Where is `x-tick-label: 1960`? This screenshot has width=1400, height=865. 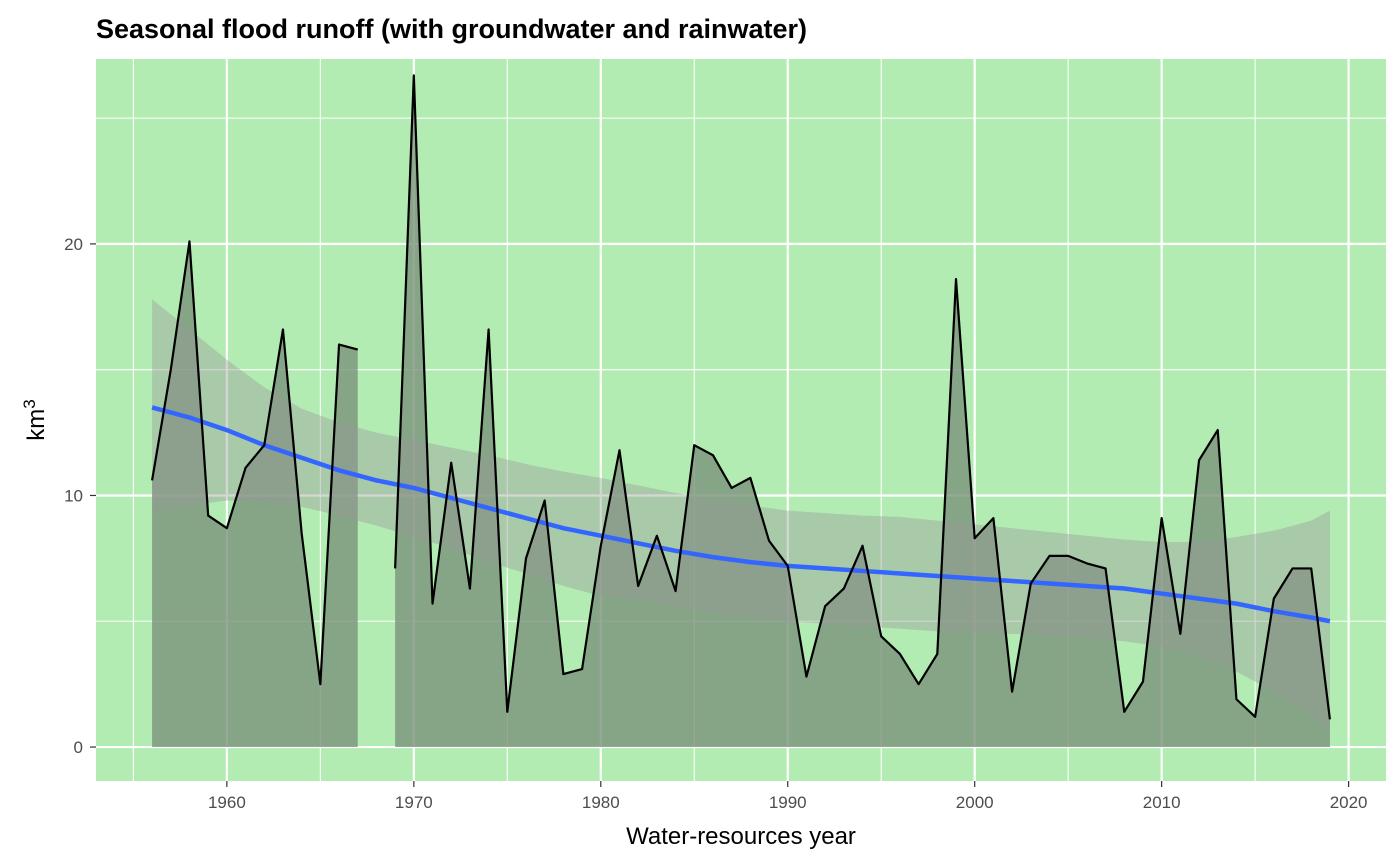 x-tick-label: 1960 is located at coordinates (227, 802).